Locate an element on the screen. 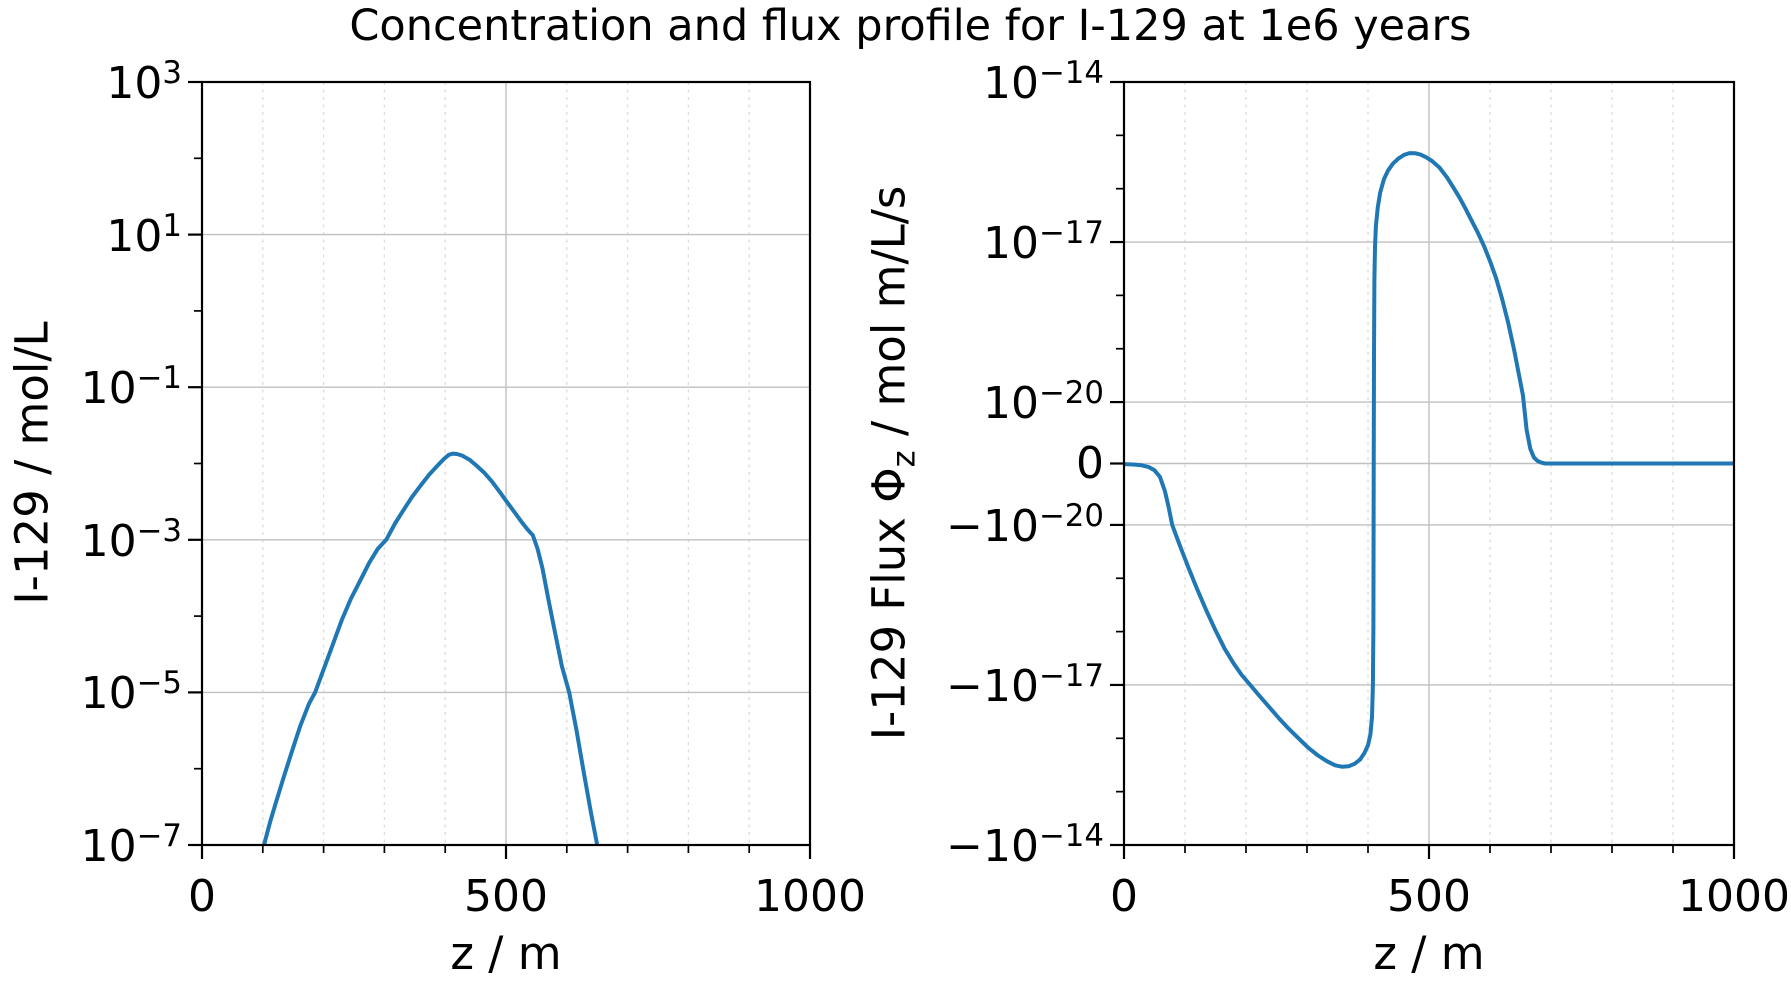 The height and width of the screenshot is (985, 1791). right-y-axis-label-post: / mol m/L/s is located at coordinates (889, 318).